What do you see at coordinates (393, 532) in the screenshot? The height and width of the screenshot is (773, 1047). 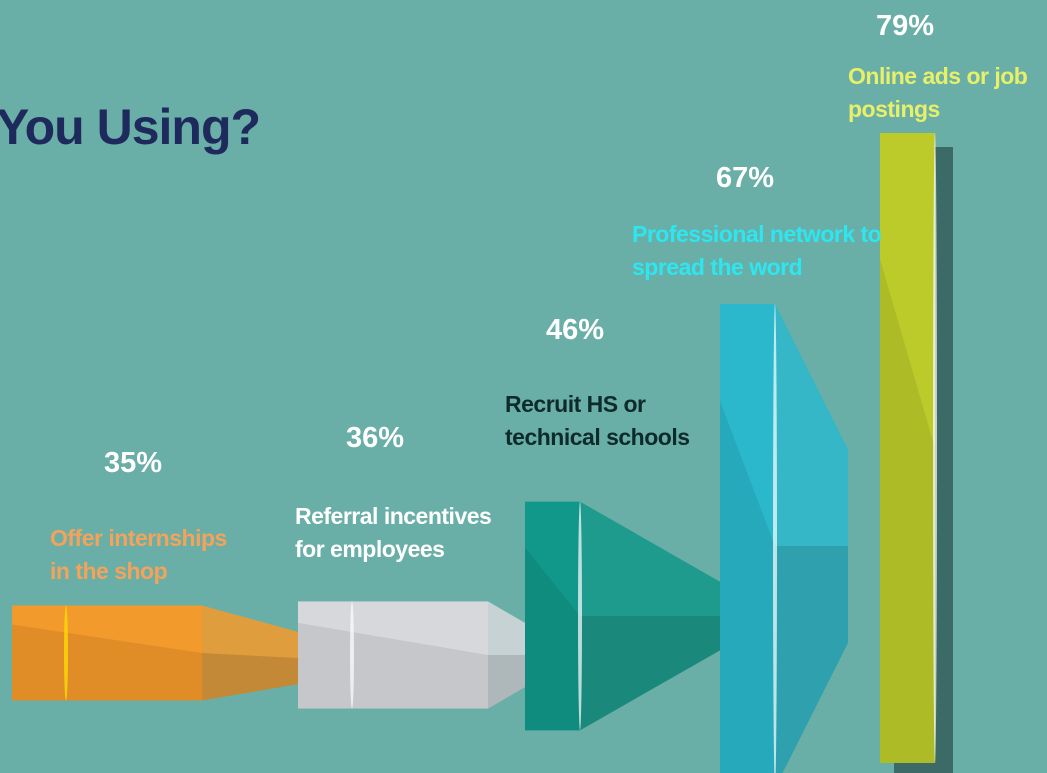 I see `category-label: Referral incentives for employees` at bounding box center [393, 532].